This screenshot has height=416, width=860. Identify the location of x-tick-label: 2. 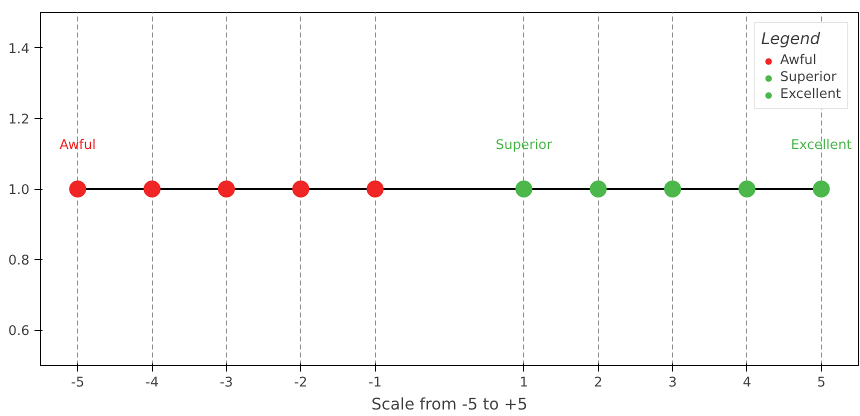
(598, 383).